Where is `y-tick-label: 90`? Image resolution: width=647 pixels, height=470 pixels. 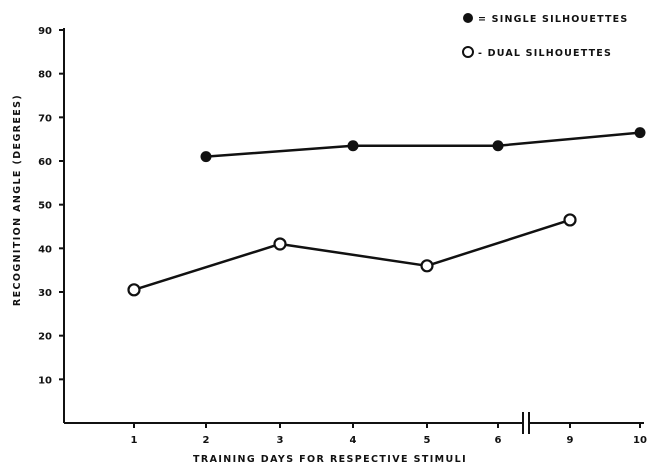
y-tick-label: 90 is located at coordinates (45, 31).